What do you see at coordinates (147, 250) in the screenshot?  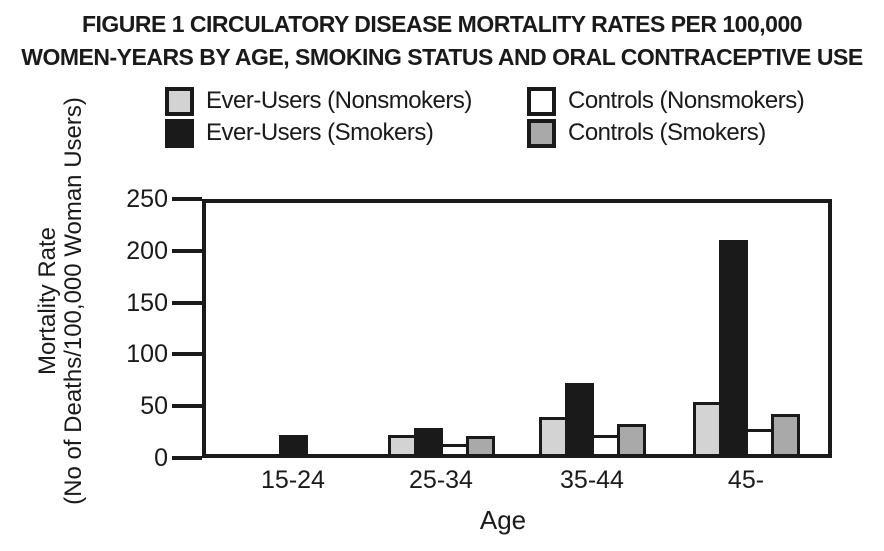 I see `y-tick-label: 200` at bounding box center [147, 250].